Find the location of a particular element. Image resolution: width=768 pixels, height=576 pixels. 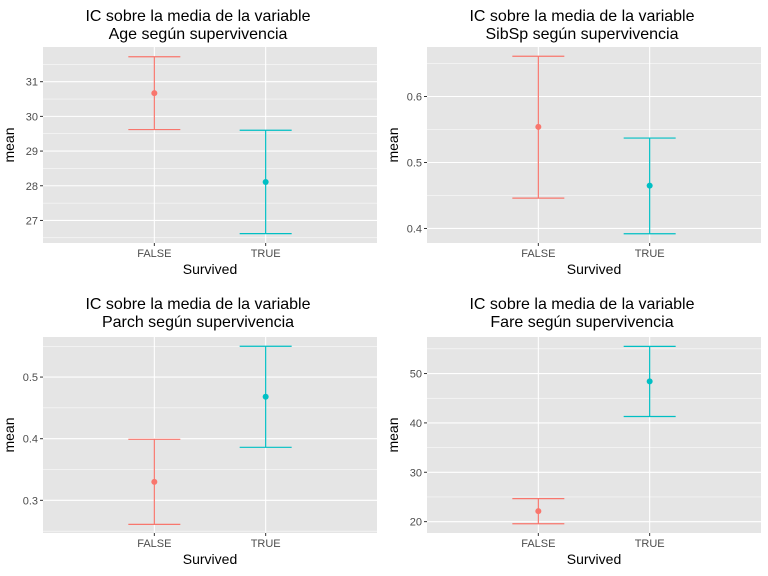

y-tick-label: 50 is located at coordinates (416, 375).